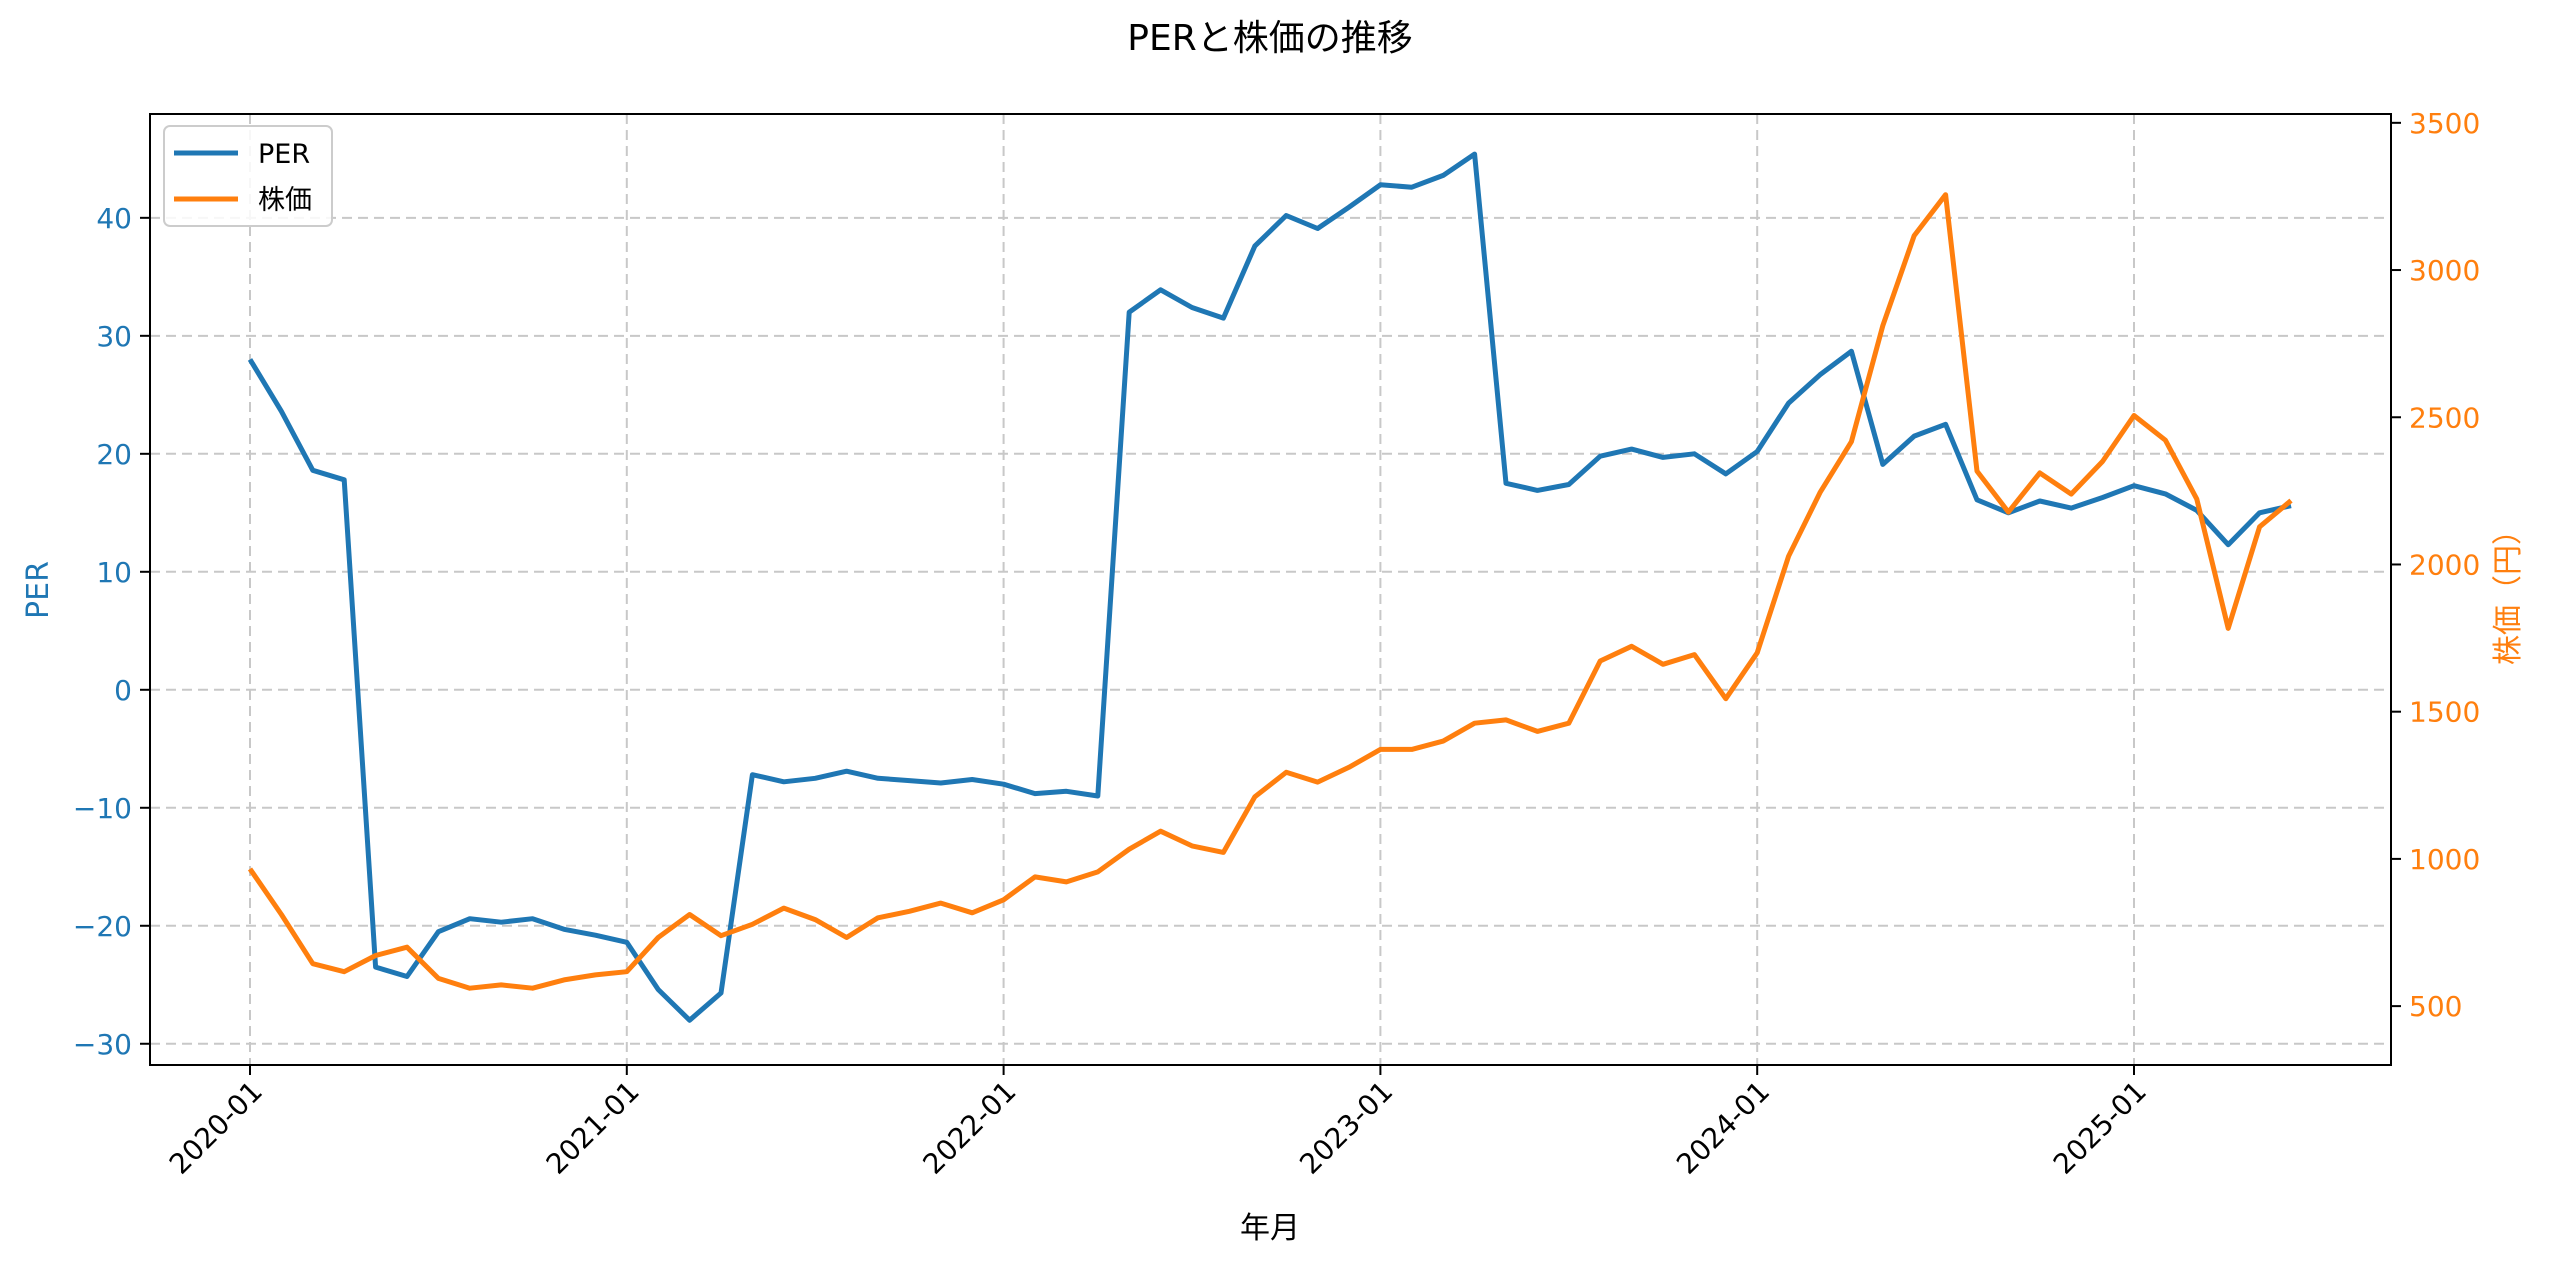  What do you see at coordinates (2444, 417) in the screenshot?
I see `right-tick-label: 2500` at bounding box center [2444, 417].